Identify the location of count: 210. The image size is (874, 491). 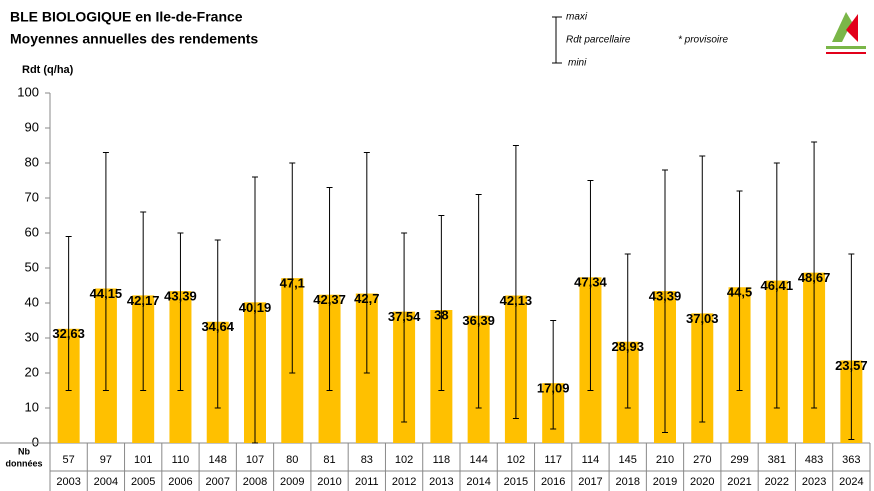
(665, 460).